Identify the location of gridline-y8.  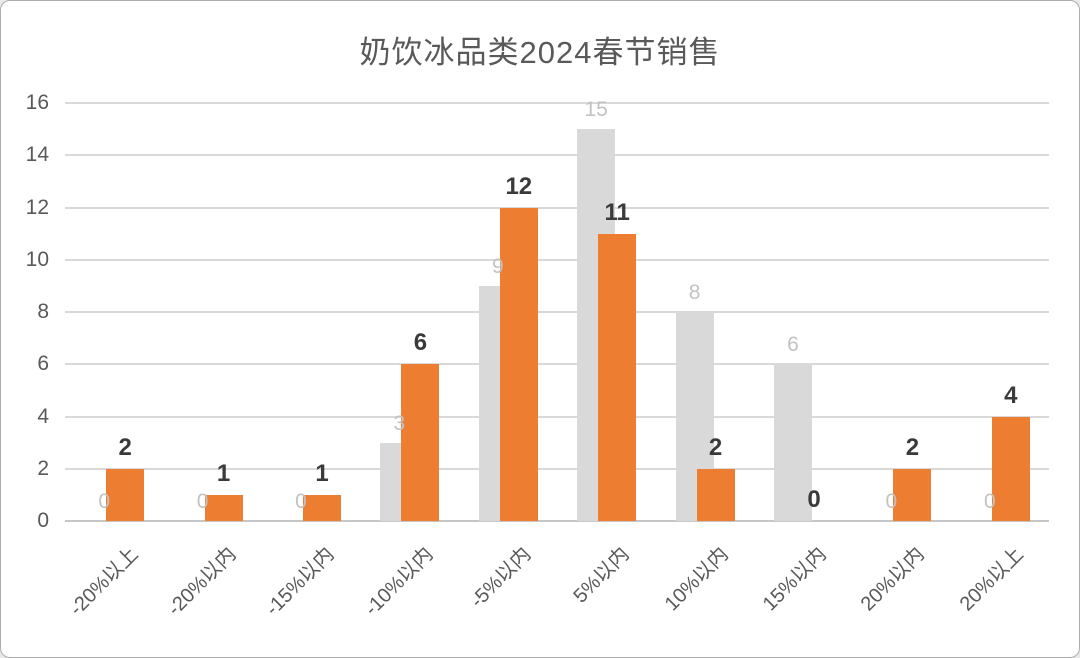
(557, 312).